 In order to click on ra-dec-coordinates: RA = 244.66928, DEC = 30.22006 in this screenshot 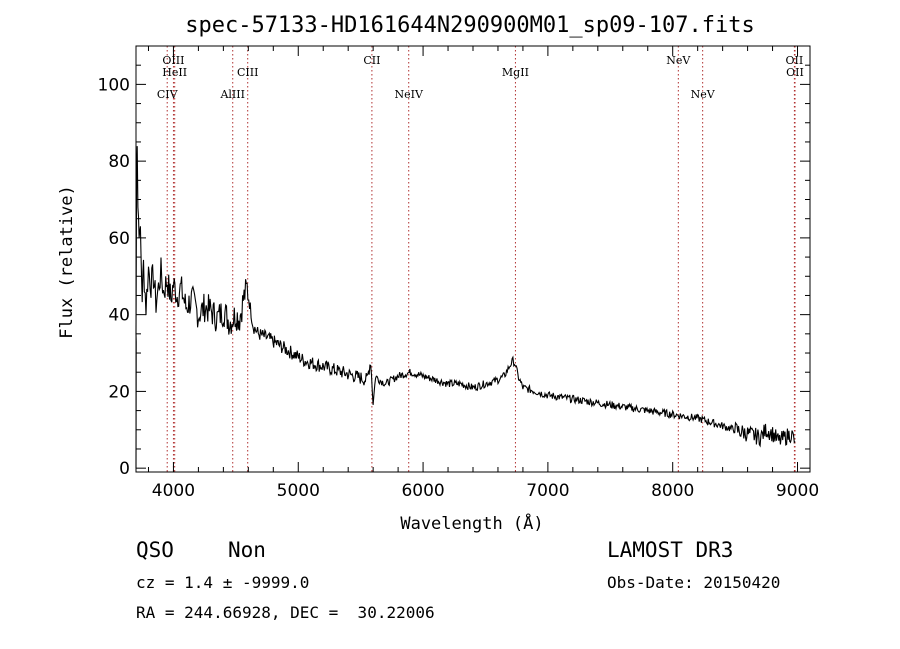, I will do `click(285, 612)`.